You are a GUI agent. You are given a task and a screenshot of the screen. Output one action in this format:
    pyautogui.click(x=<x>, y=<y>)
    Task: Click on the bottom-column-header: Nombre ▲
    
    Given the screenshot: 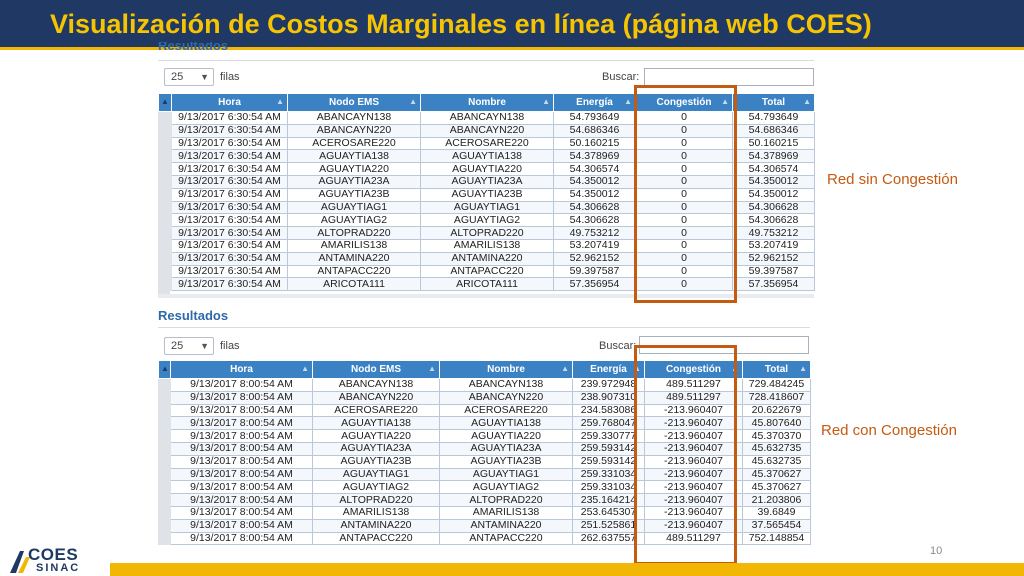 What is the action you would take?
    pyautogui.click(x=506, y=369)
    